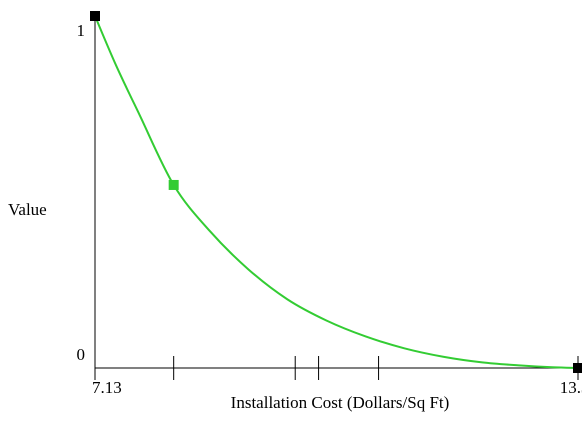 The height and width of the screenshot is (424, 582). Describe the element at coordinates (81, 30) in the screenshot. I see `y-tick-label-1: 1` at that location.